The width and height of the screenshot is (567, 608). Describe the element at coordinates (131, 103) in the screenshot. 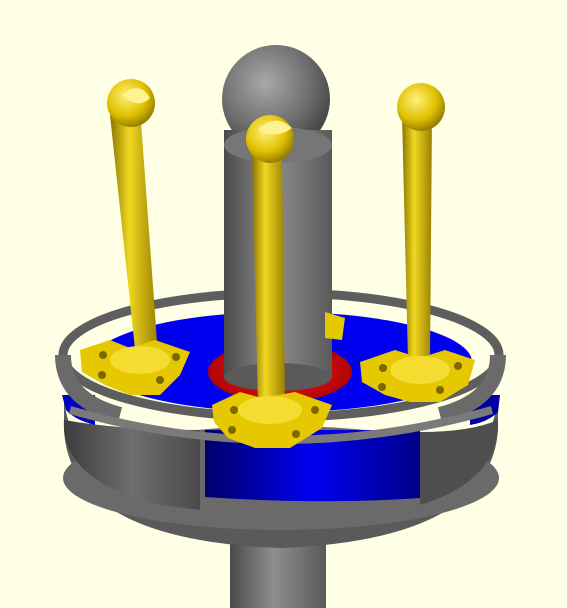

I see `gold-ball-left` at that location.